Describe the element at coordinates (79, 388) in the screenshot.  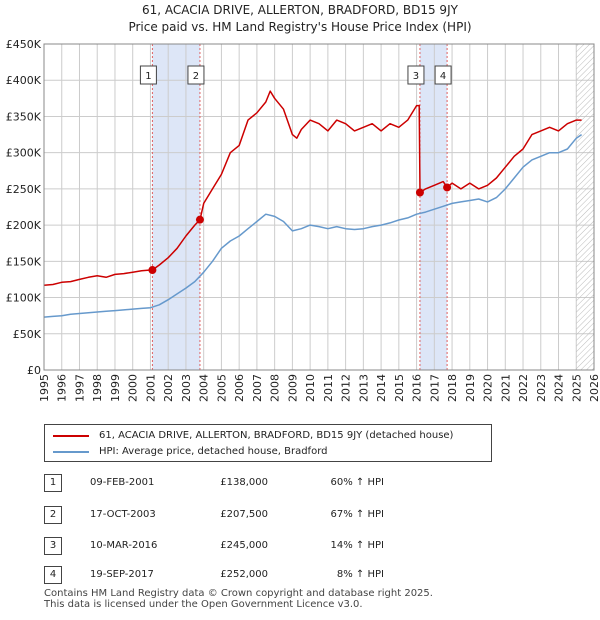
I see `x-tick-label: 1997` at that location.